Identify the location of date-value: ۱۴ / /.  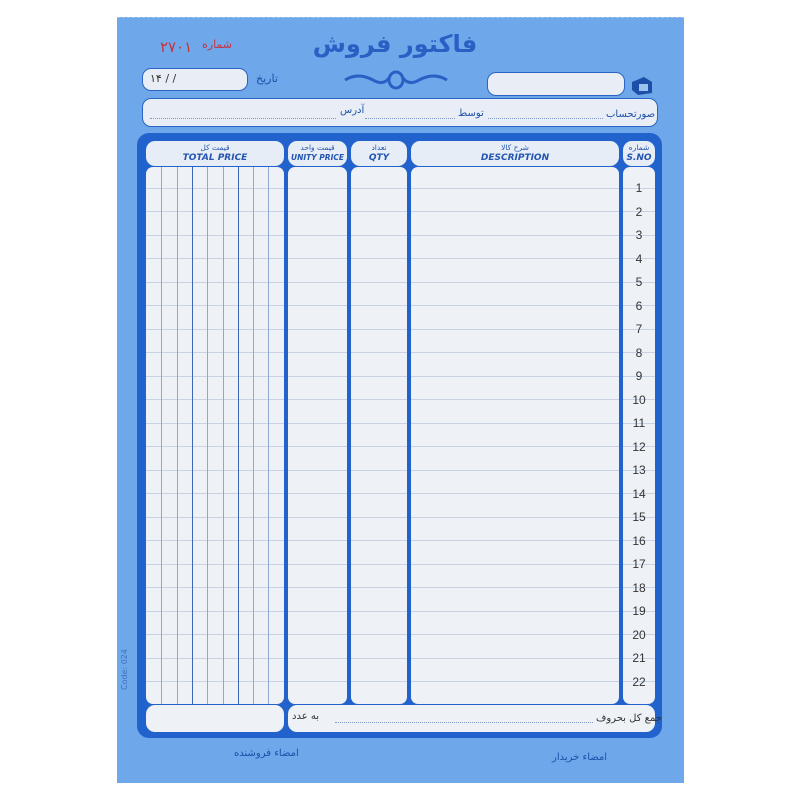
(163, 78).